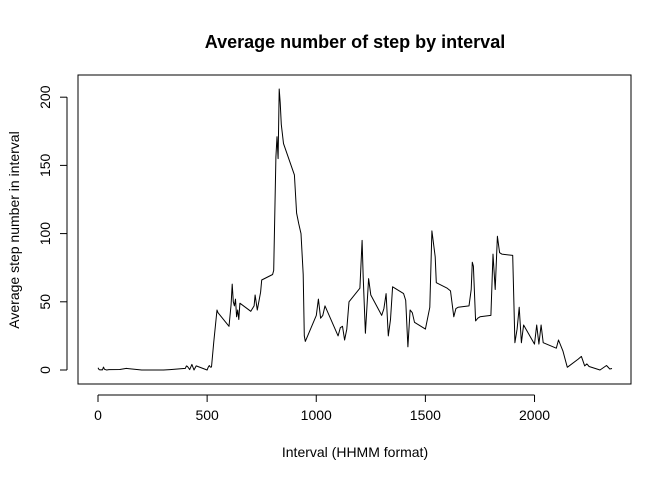 This screenshot has height=480, width=672. Describe the element at coordinates (45, 165) in the screenshot. I see `y-tick-label: 150` at that location.